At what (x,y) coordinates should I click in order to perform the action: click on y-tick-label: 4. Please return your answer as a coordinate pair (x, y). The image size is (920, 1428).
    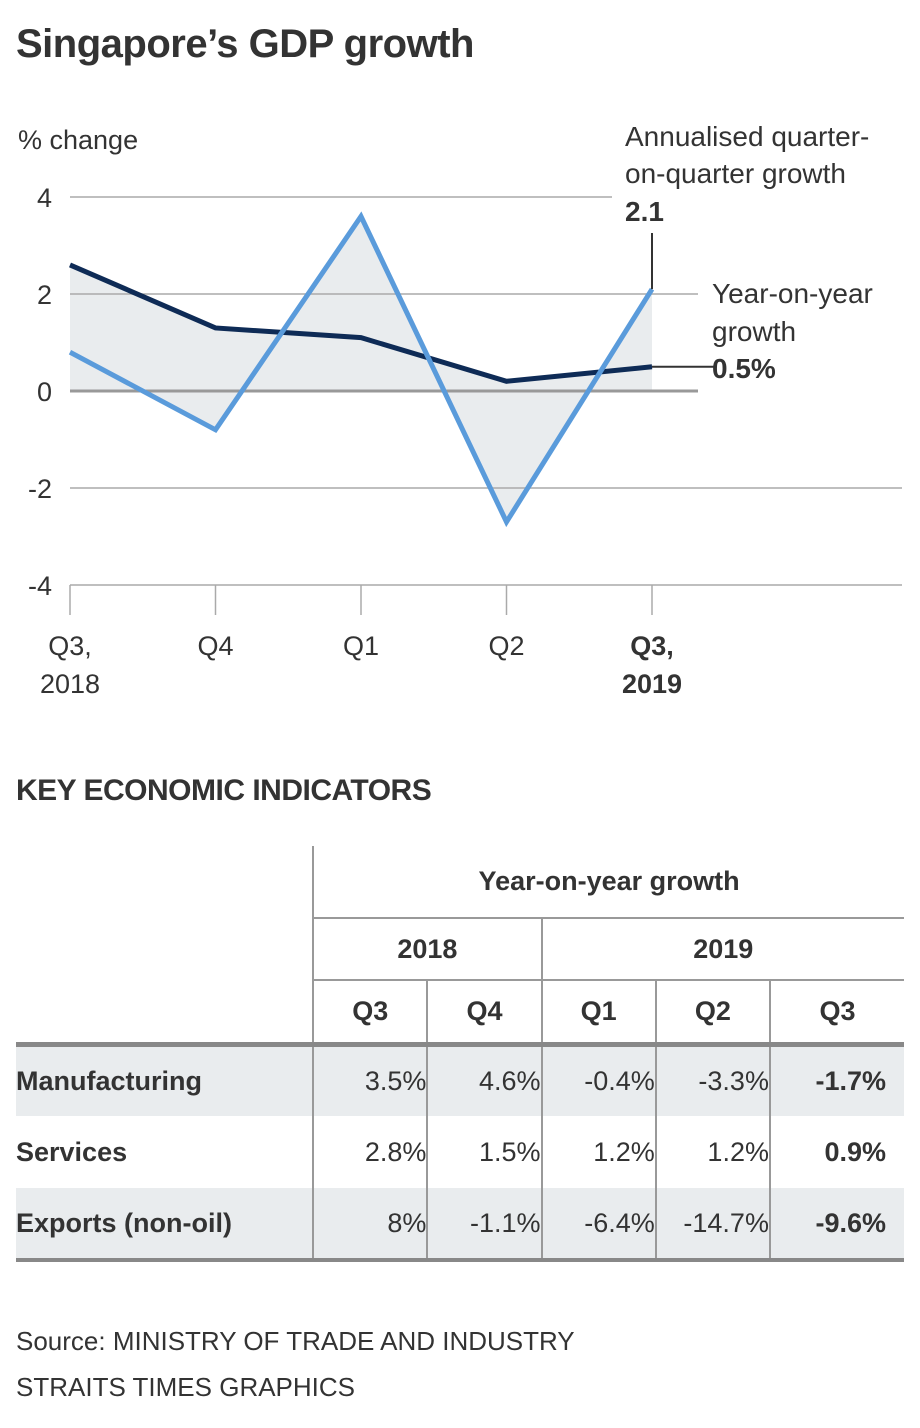
    Looking at the image, I should click on (44, 198).